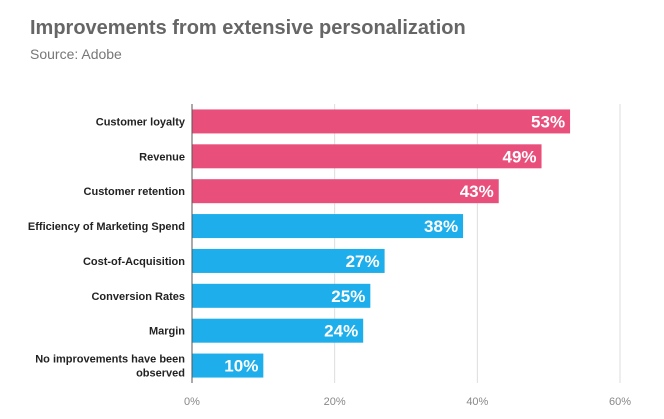 The width and height of the screenshot is (664, 419). I want to click on data-label: 38%, so click(441, 226).